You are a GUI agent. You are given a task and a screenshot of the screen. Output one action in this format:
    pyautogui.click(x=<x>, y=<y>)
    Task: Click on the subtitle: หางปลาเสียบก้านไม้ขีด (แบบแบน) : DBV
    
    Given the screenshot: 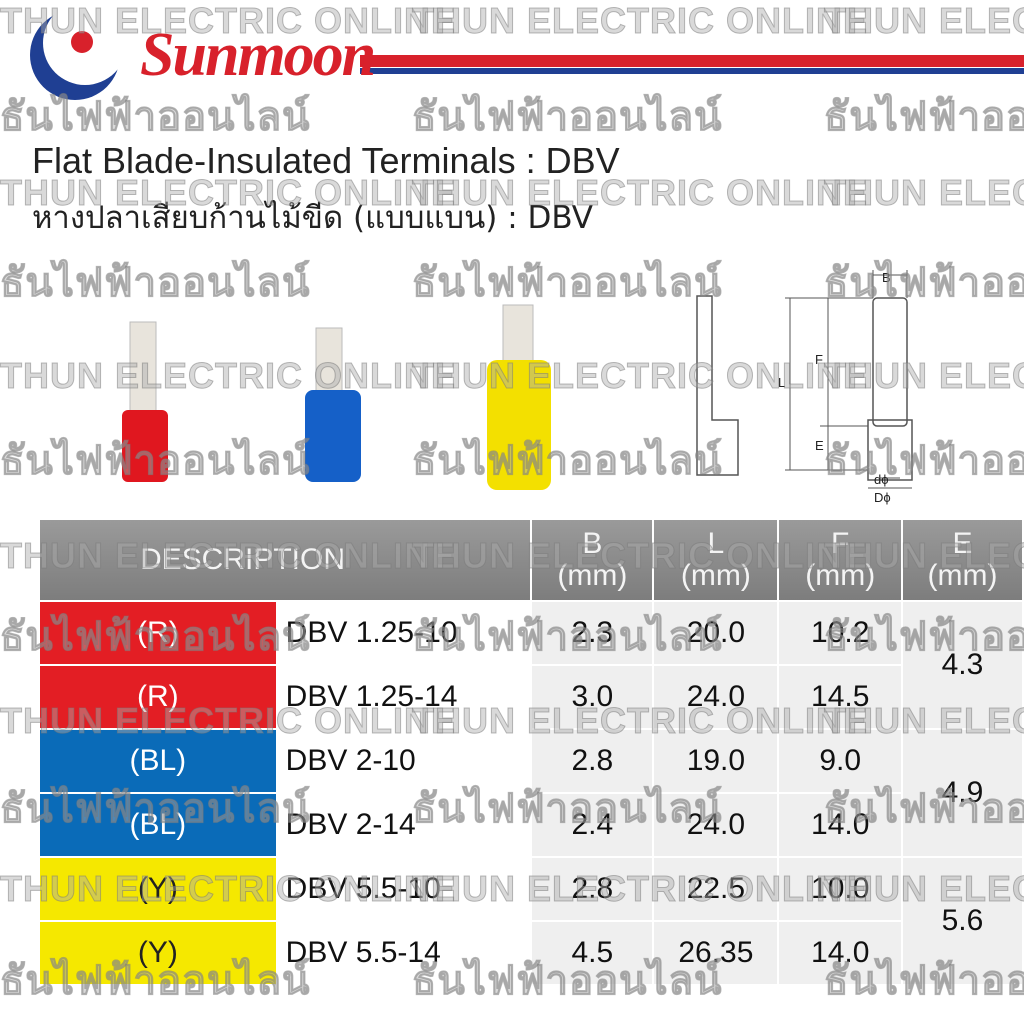 What is the action you would take?
    pyautogui.click(x=312, y=218)
    